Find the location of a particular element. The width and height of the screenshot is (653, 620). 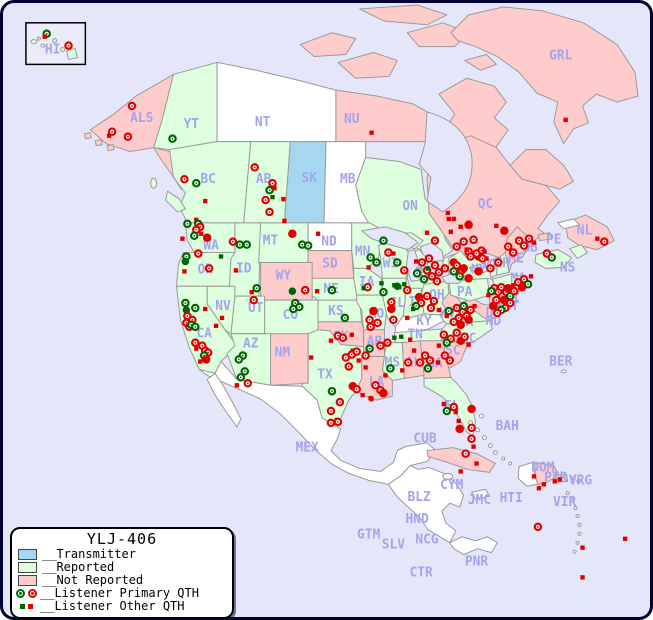

marker-listener-primary-green-filled is located at coordinates (292, 291).